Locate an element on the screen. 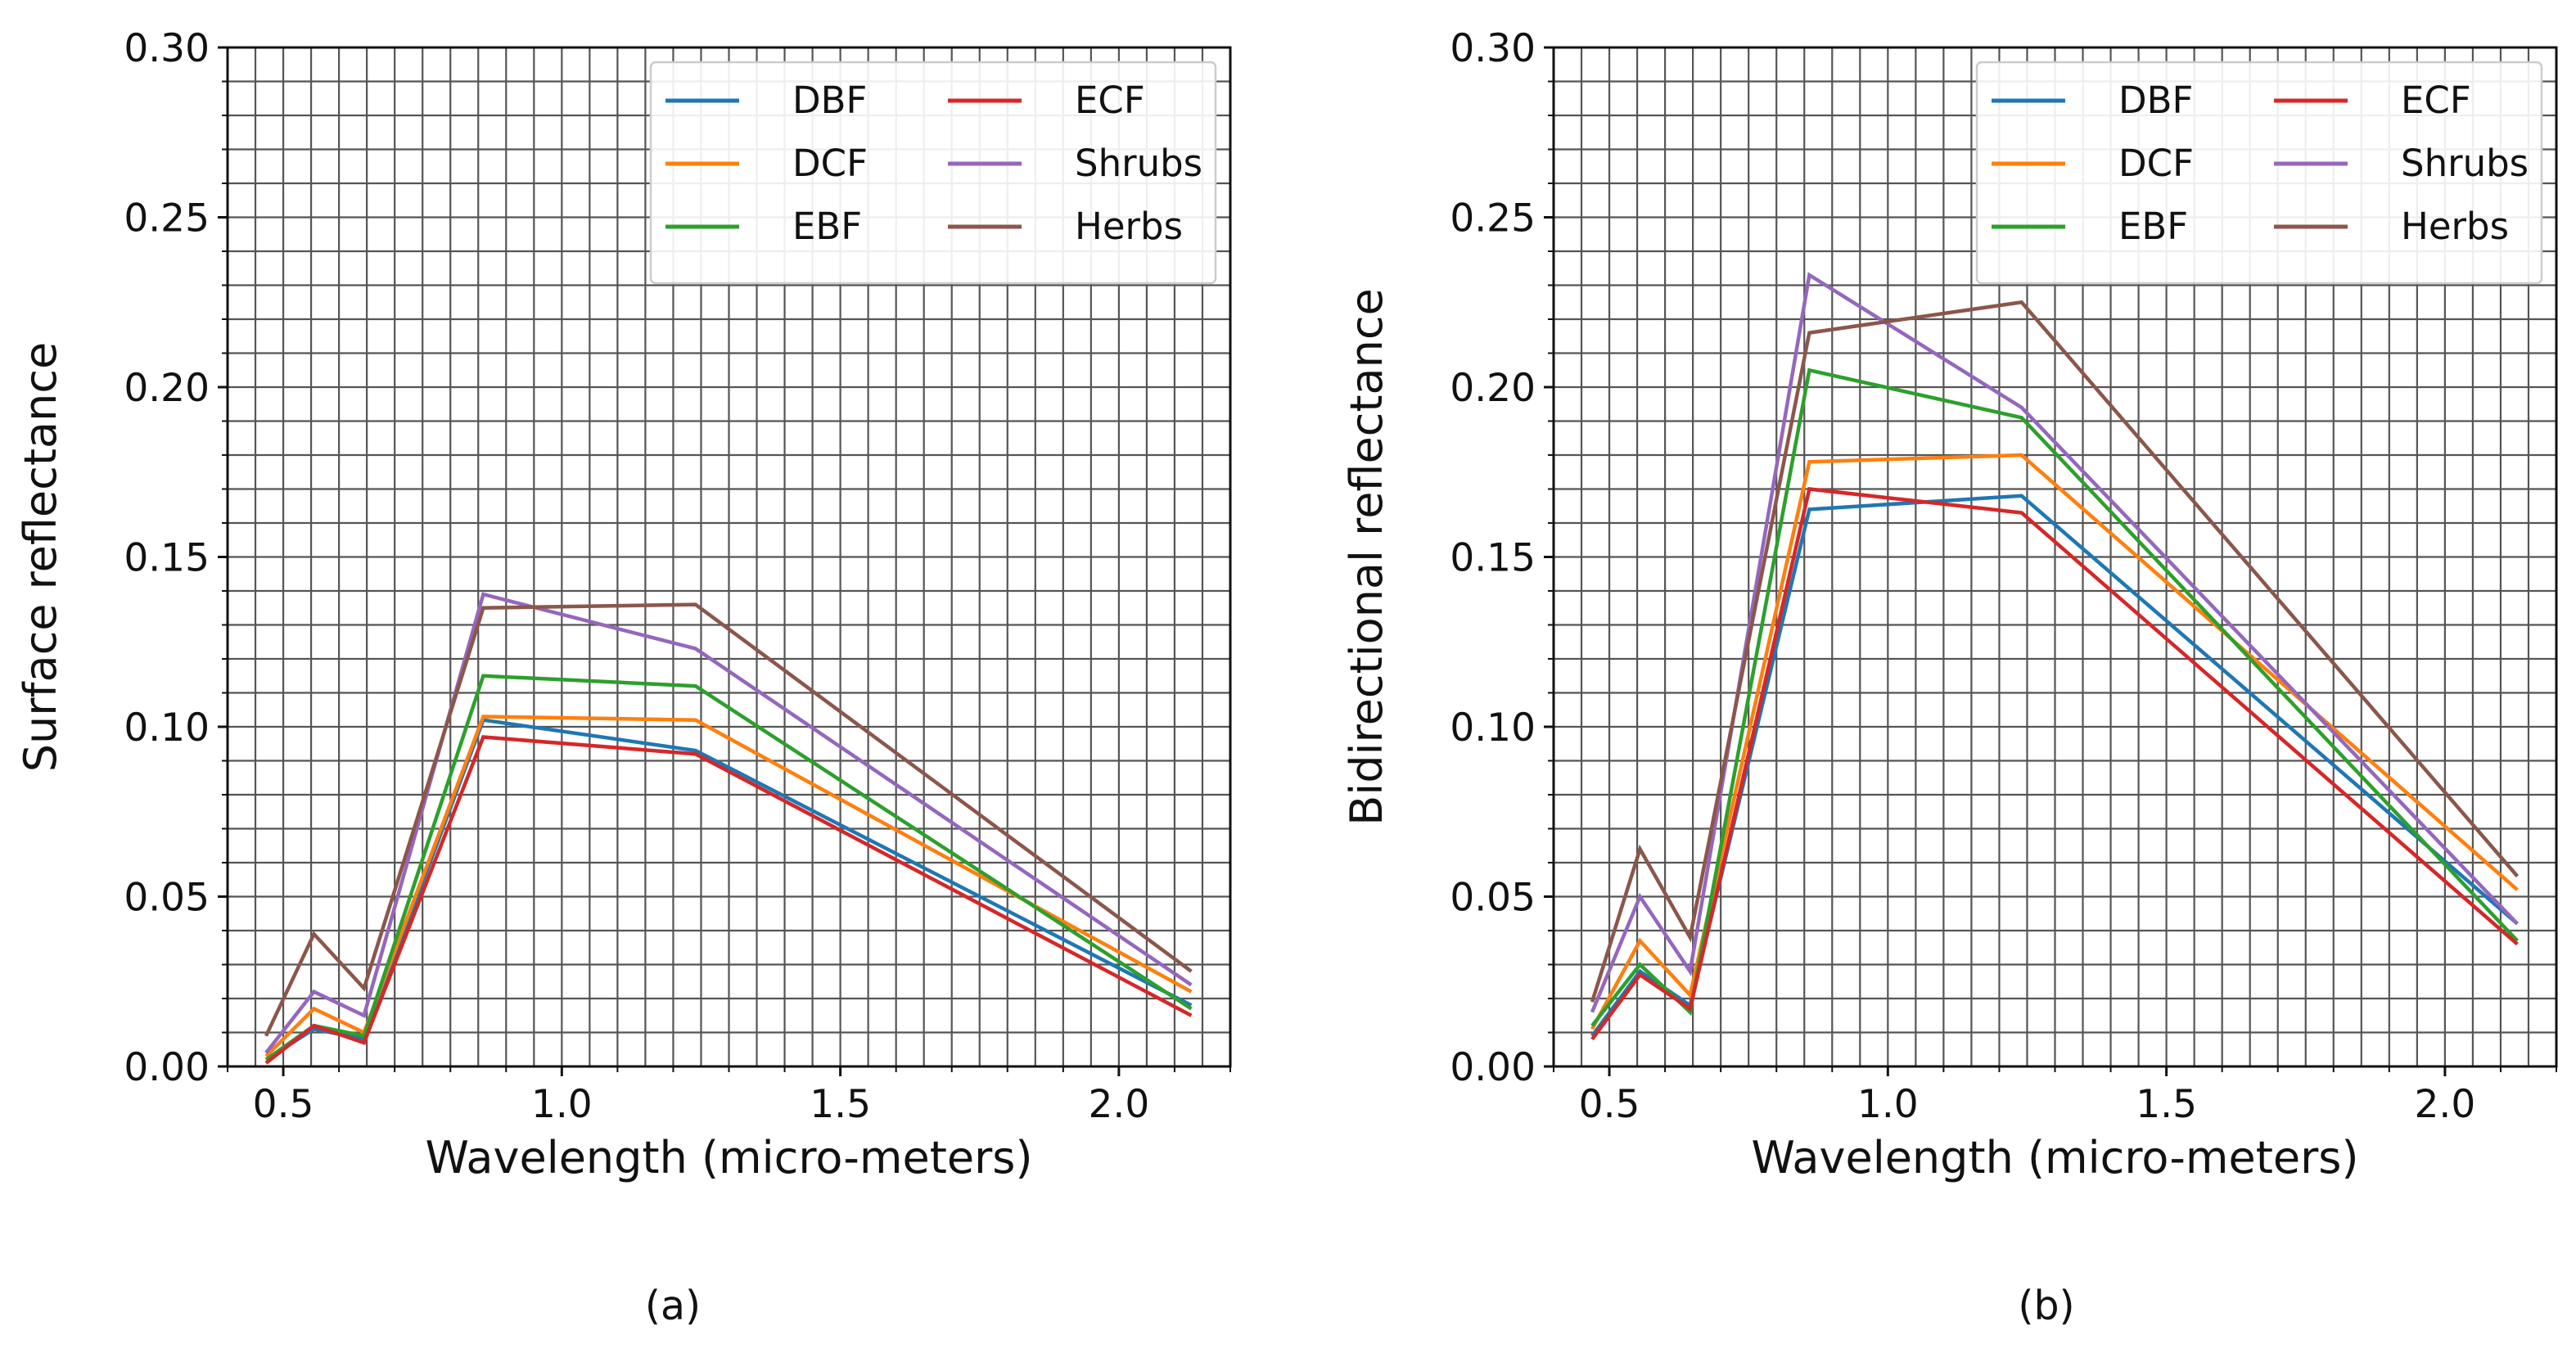 The height and width of the screenshot is (1348, 2576). series-group is located at coordinates (728, 828).